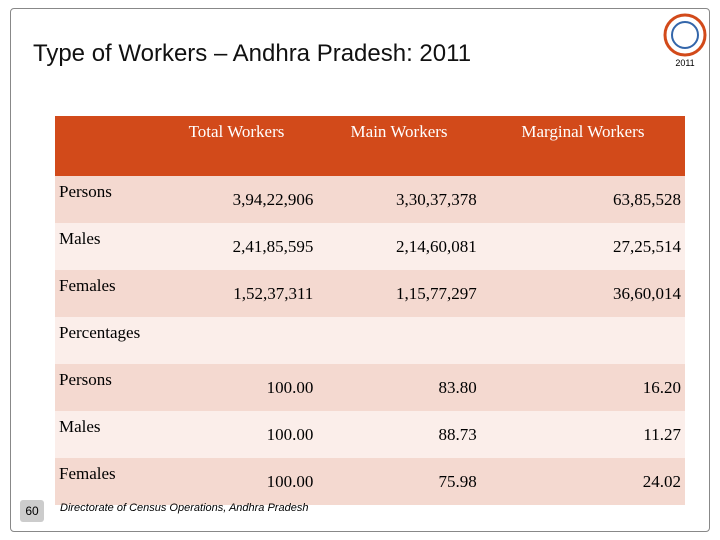  Describe the element at coordinates (582, 146) in the screenshot. I see `header-cell: Marginal Workers` at that location.